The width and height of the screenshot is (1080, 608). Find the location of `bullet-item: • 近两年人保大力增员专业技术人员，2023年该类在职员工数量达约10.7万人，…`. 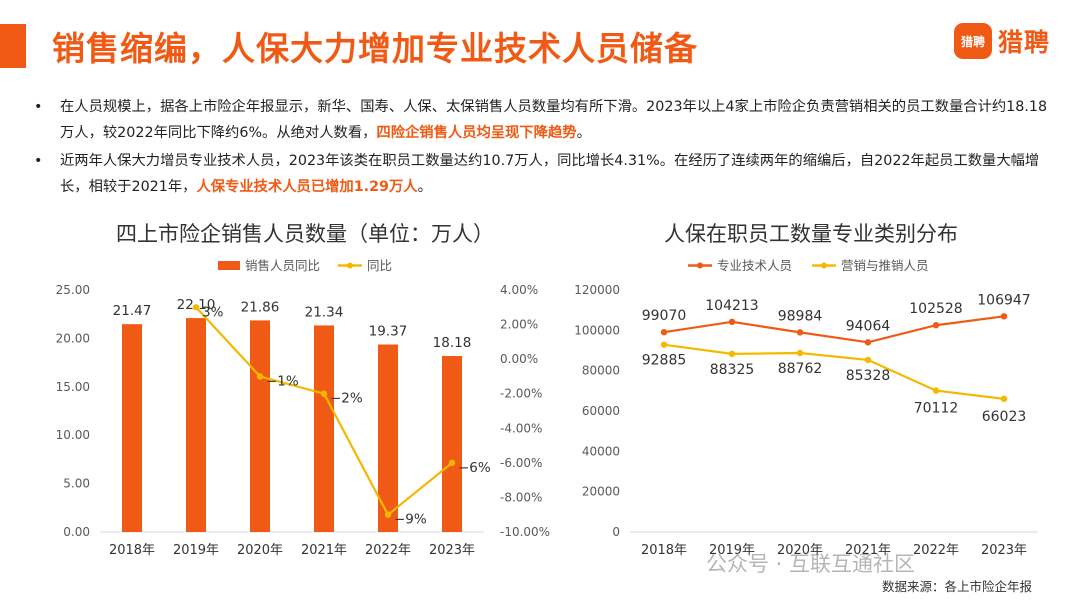

bullet-item: • 近两年人保大力增员专业技术人员，2023年该类在职员工数量达约10.7万人，… is located at coordinates (543, 174).